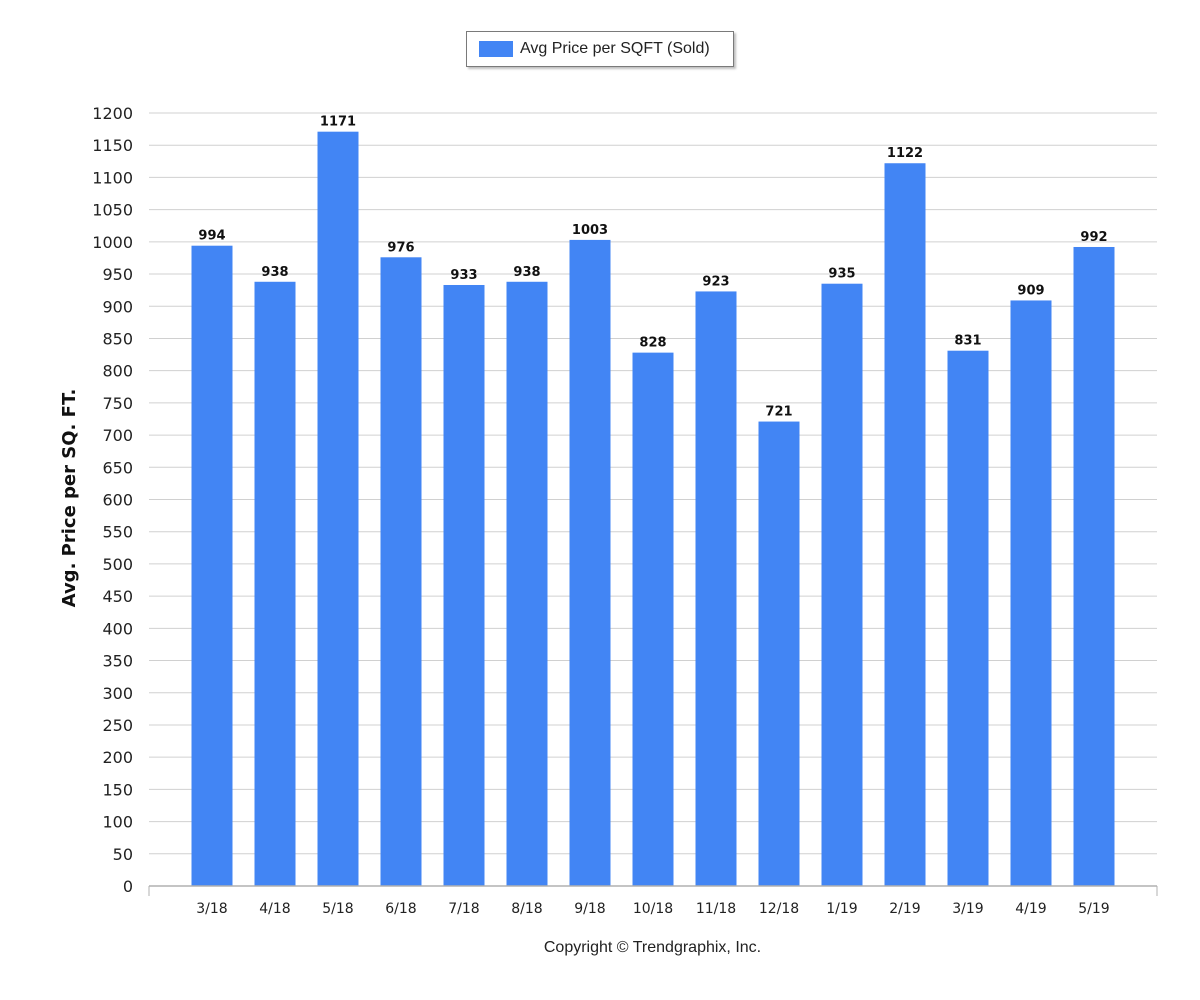 This screenshot has width=1200, height=1000. I want to click on x-tick-label: 3/18, so click(211, 909).